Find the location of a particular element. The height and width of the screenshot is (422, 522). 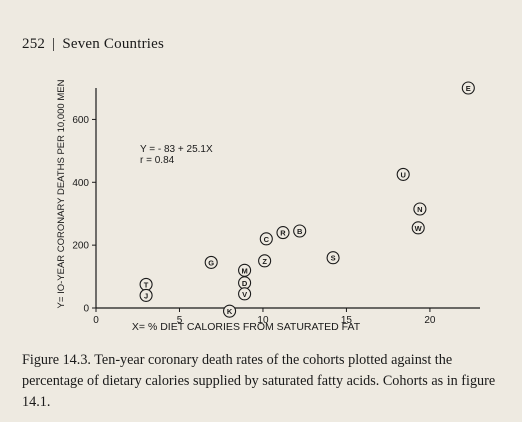

y-tick-label: 600 is located at coordinates (80, 120).